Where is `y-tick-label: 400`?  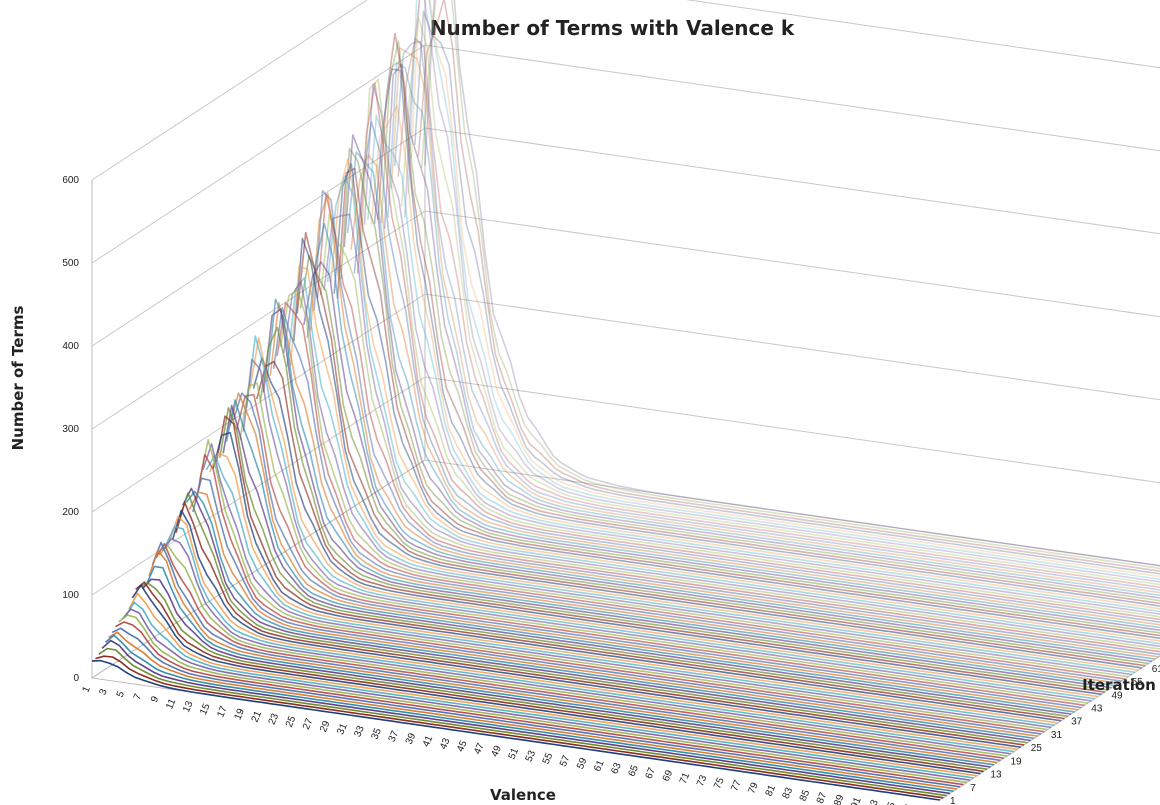
y-tick-label: 400 is located at coordinates (70, 346).